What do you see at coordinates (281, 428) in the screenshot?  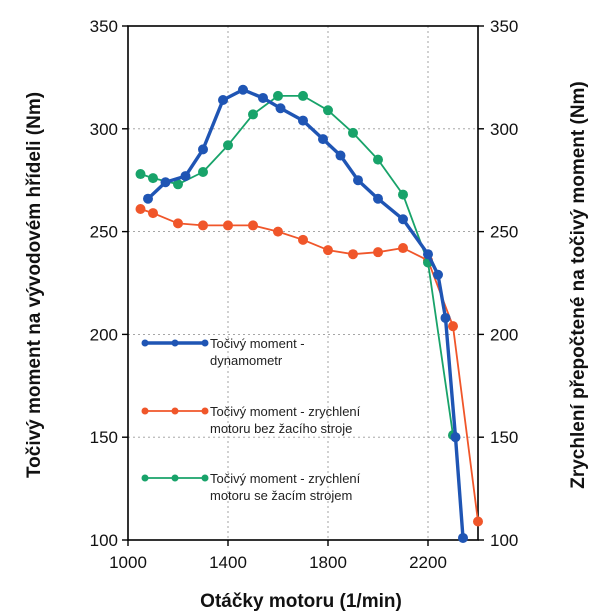 I see `legend-label: motoru bez žacího stroje` at bounding box center [281, 428].